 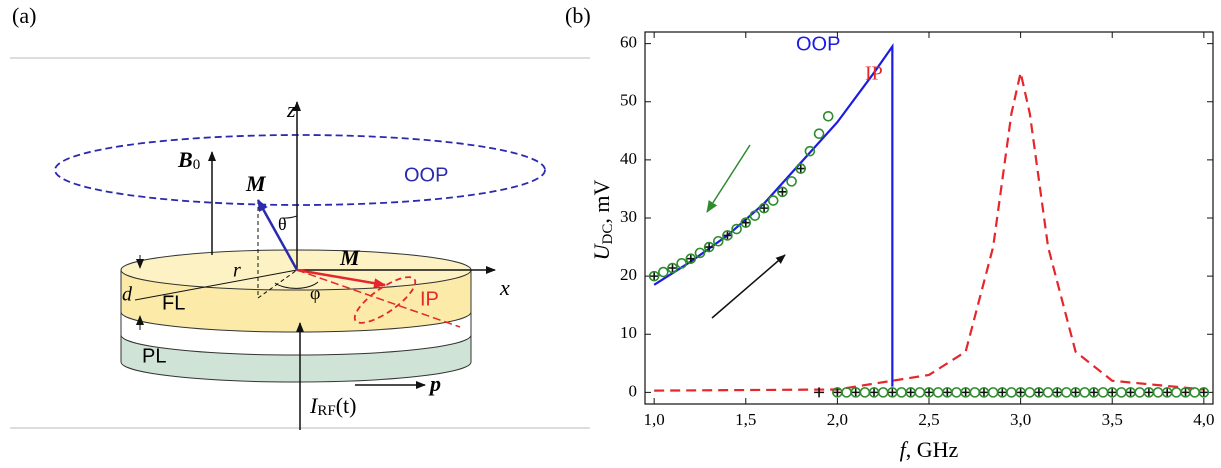 I want to click on x-tick-label: 2,0, so click(x=837, y=419).